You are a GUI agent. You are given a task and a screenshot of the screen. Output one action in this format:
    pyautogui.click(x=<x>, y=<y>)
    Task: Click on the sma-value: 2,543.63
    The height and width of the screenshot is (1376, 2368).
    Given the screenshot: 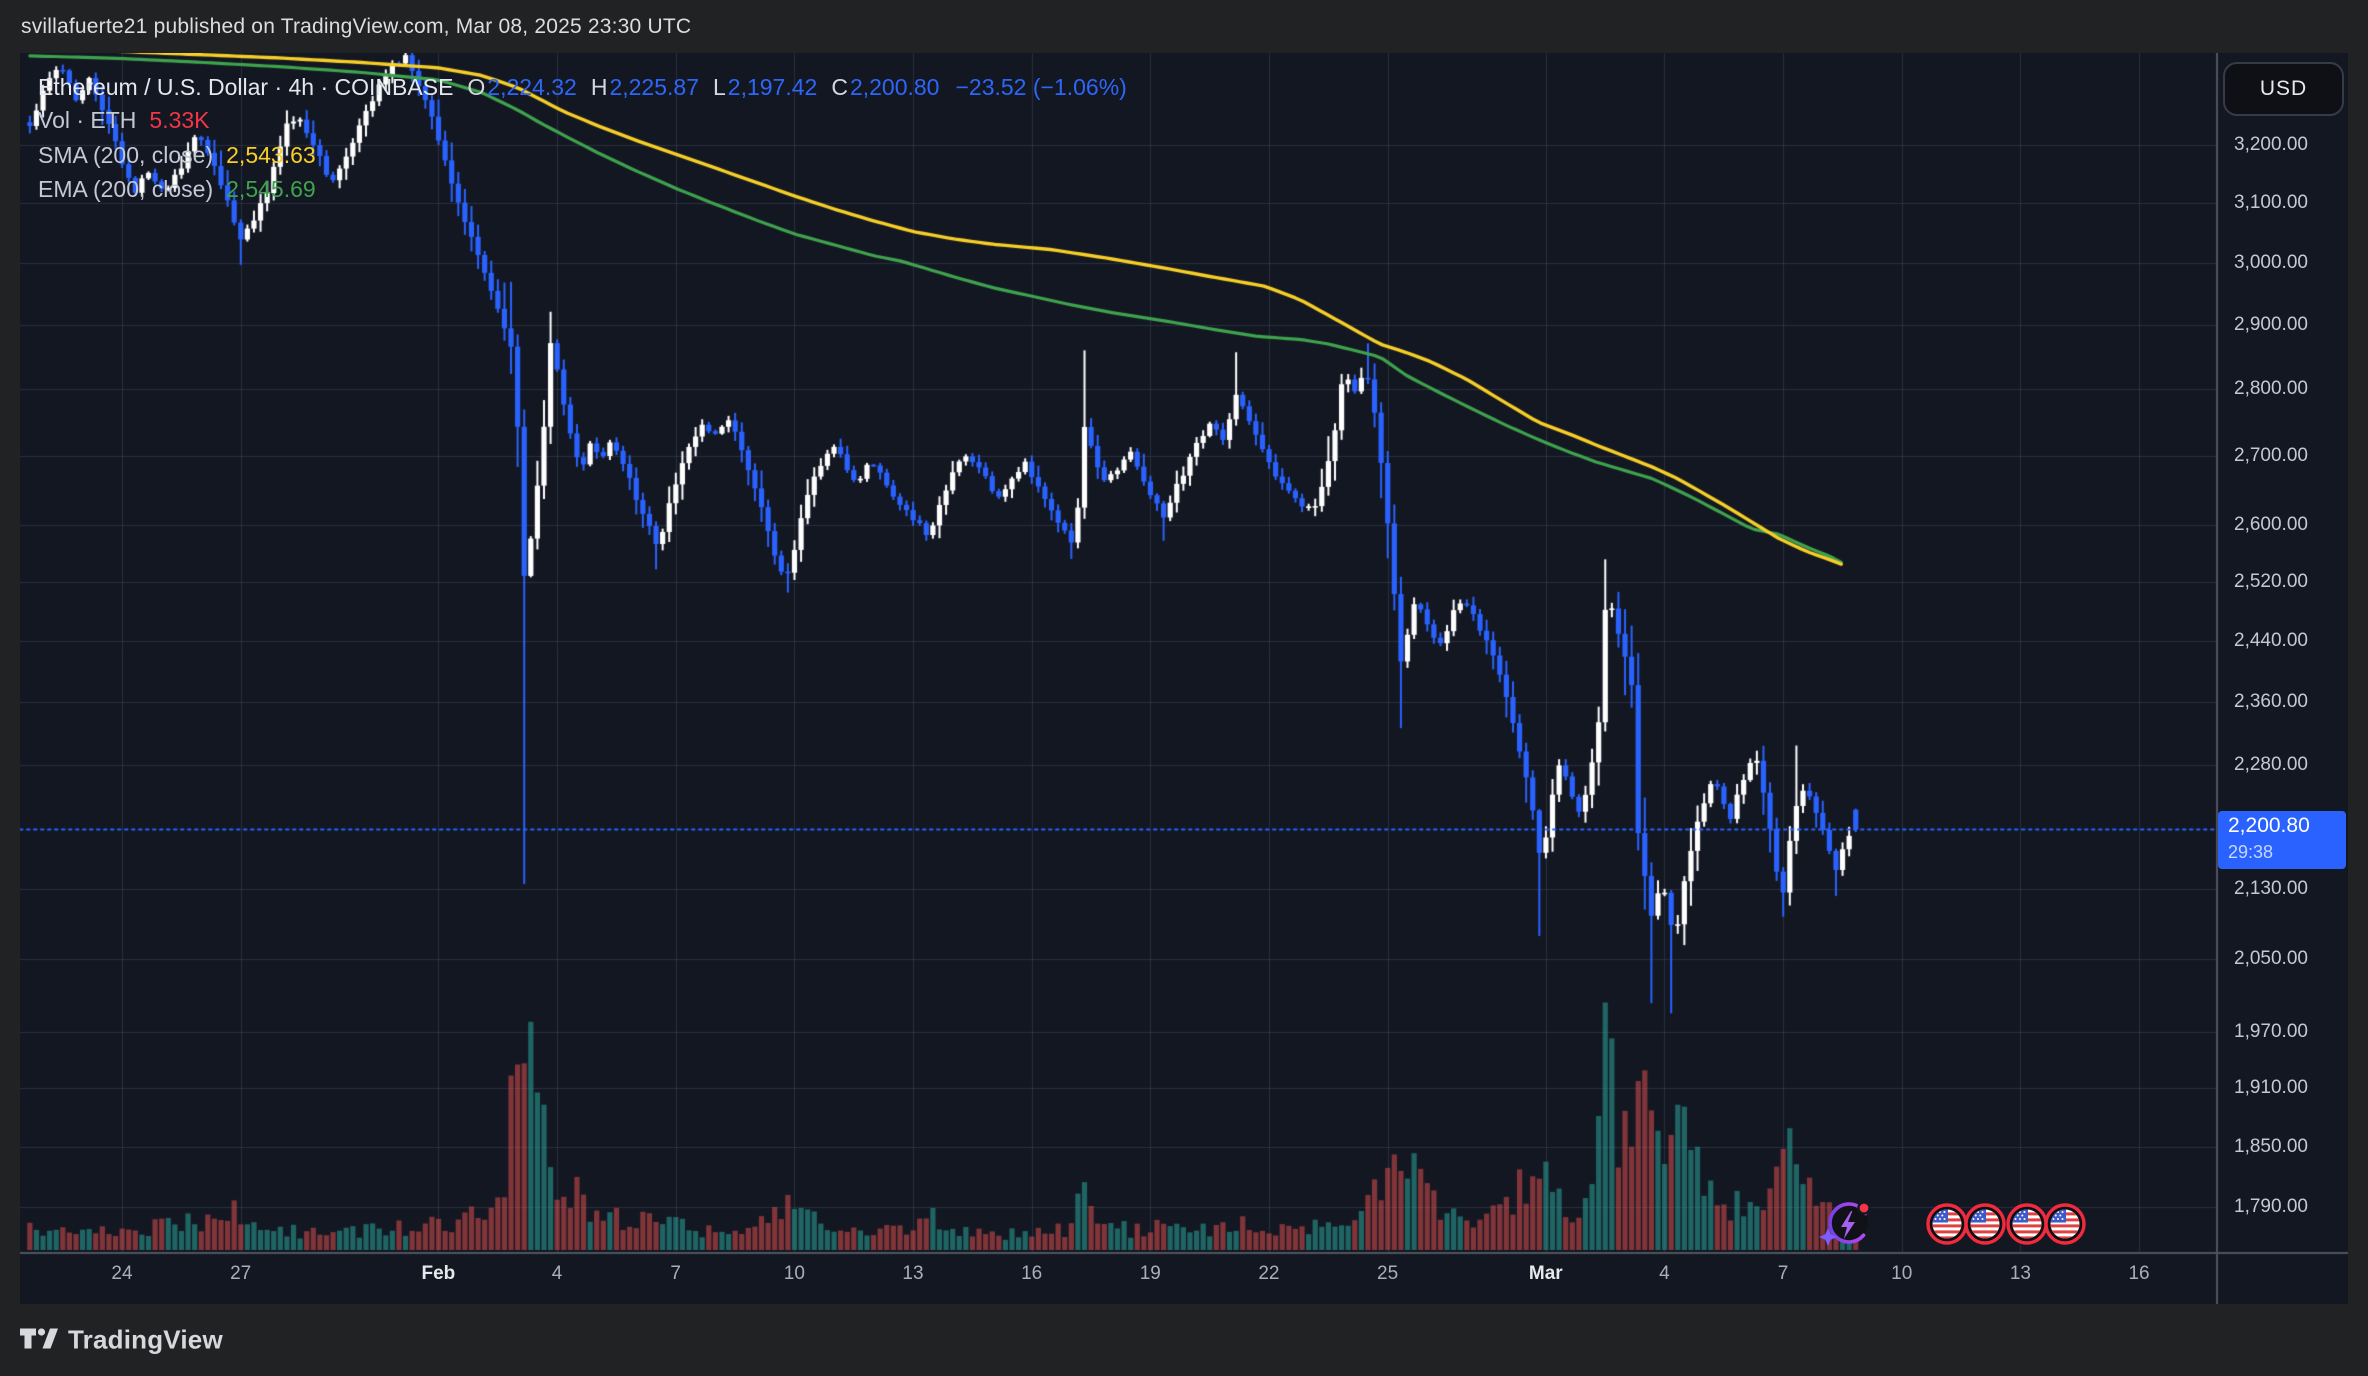 What is the action you would take?
    pyautogui.click(x=271, y=155)
    